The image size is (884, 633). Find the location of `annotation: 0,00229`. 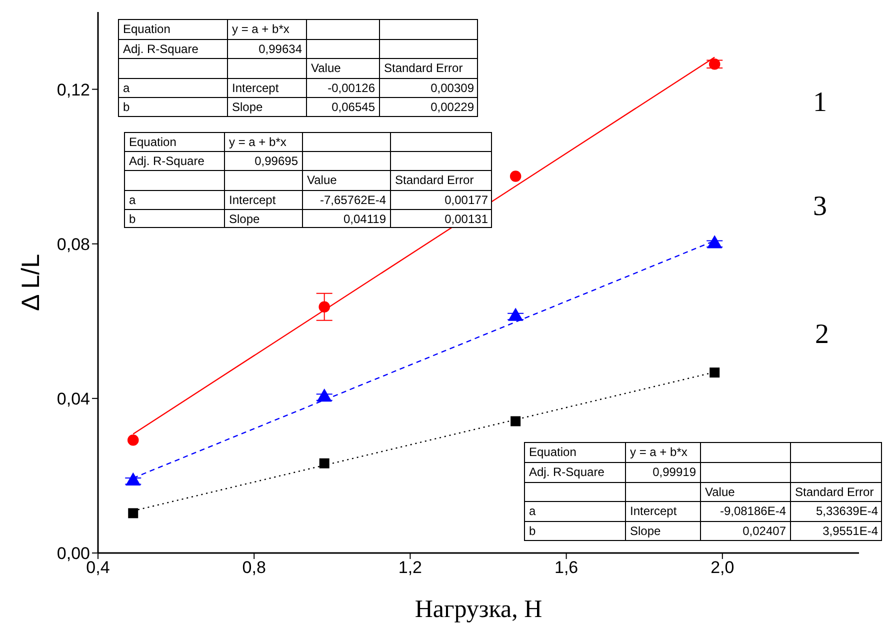

annotation: 0,00229 is located at coordinates (452, 107).